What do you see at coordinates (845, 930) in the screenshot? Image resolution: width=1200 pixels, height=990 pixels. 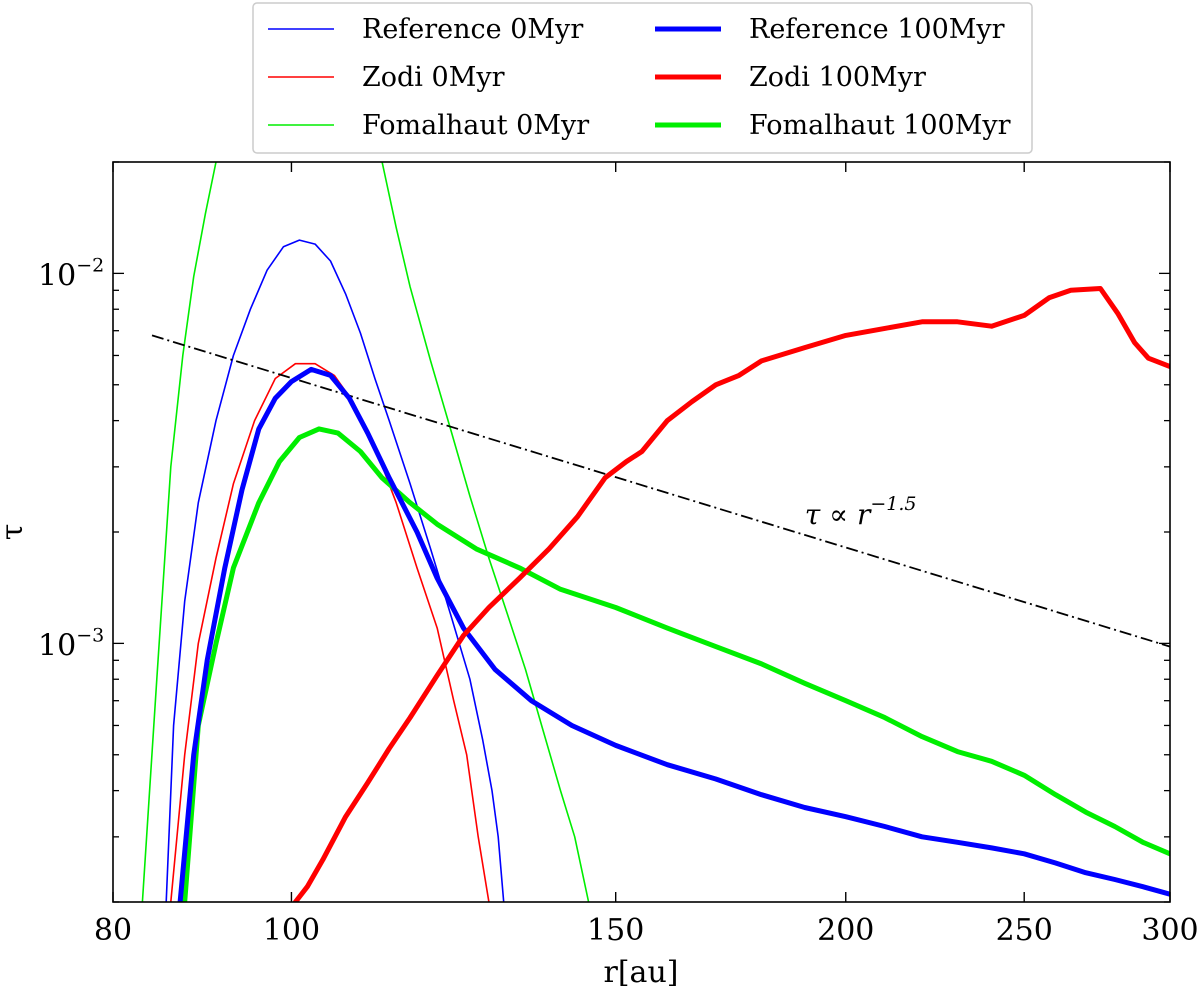 I see `x-tick-label-200: 200` at bounding box center [845, 930].